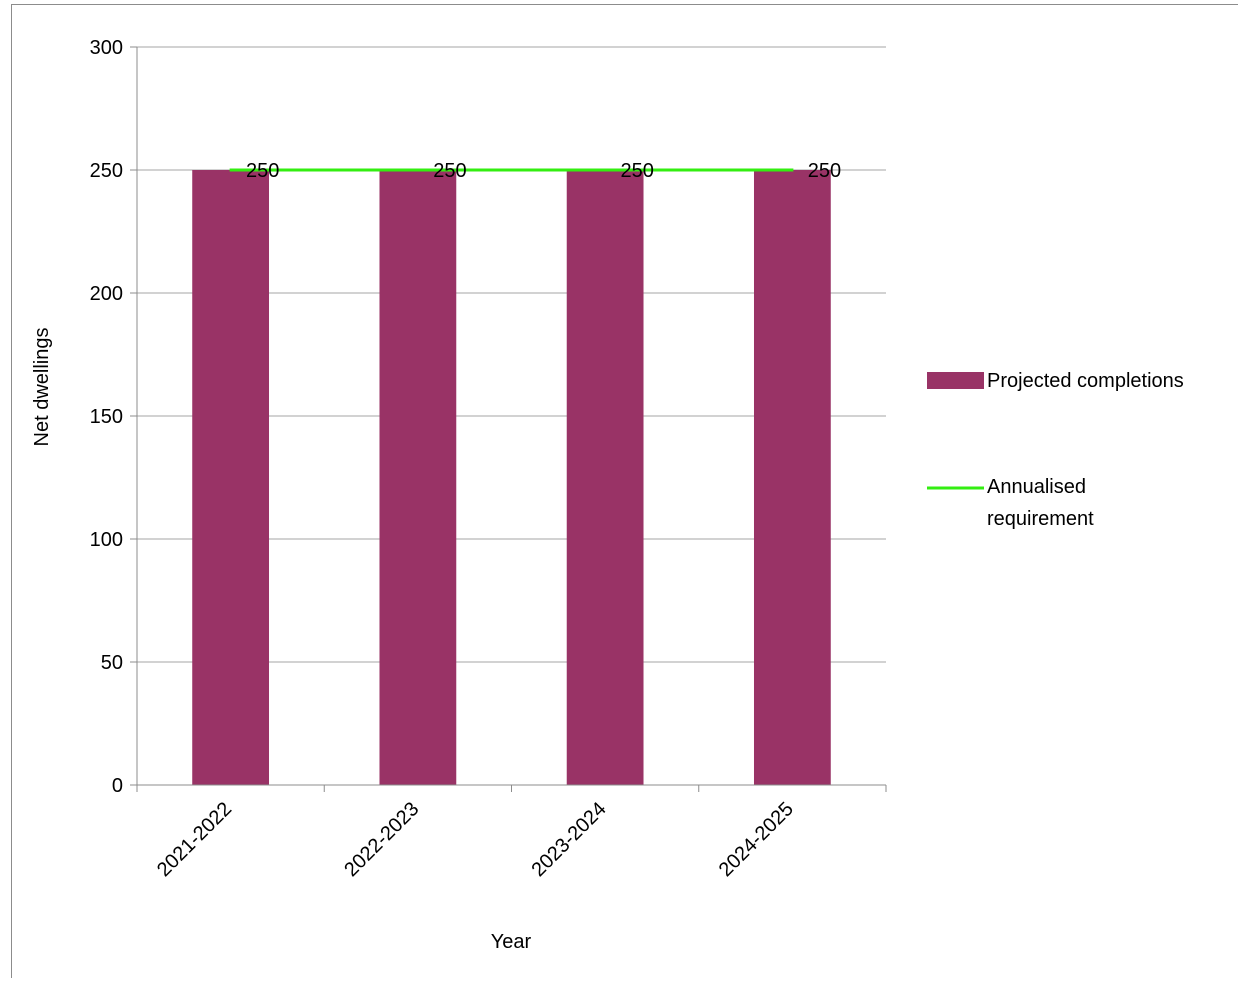  I want to click on legend-label-line-2: requirement, so click(1040, 519).